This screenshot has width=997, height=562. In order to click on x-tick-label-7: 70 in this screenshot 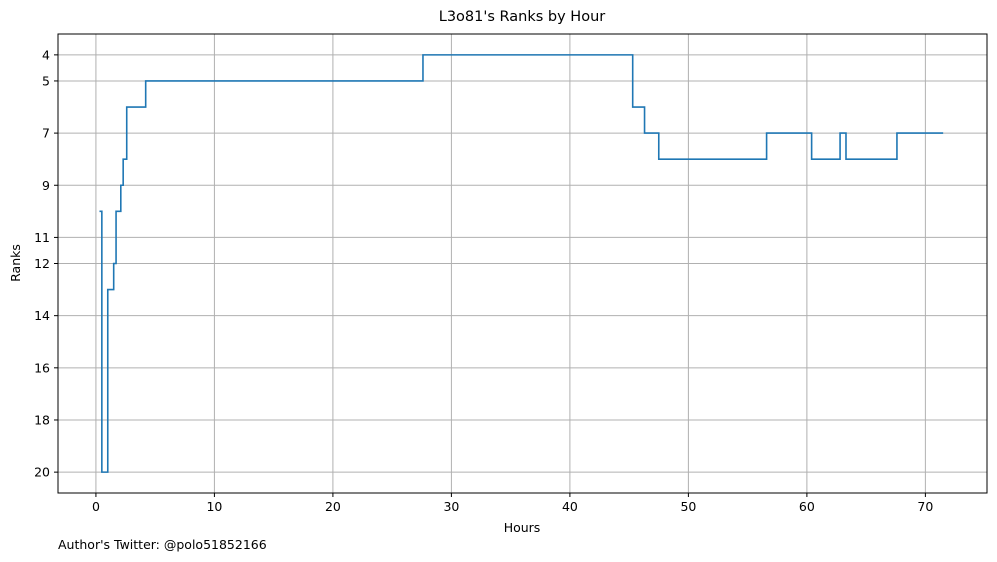, I will do `click(925, 506)`.